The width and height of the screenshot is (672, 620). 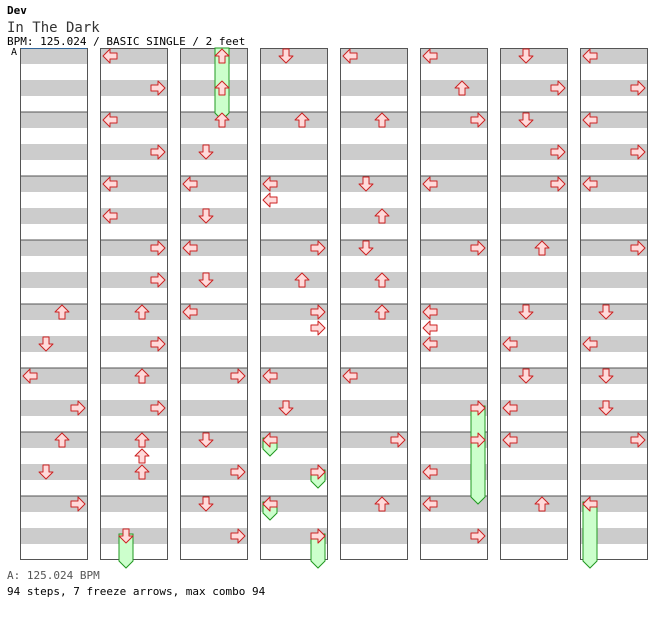 What do you see at coordinates (17, 10) in the screenshot?
I see `artist-name: Dev` at bounding box center [17, 10].